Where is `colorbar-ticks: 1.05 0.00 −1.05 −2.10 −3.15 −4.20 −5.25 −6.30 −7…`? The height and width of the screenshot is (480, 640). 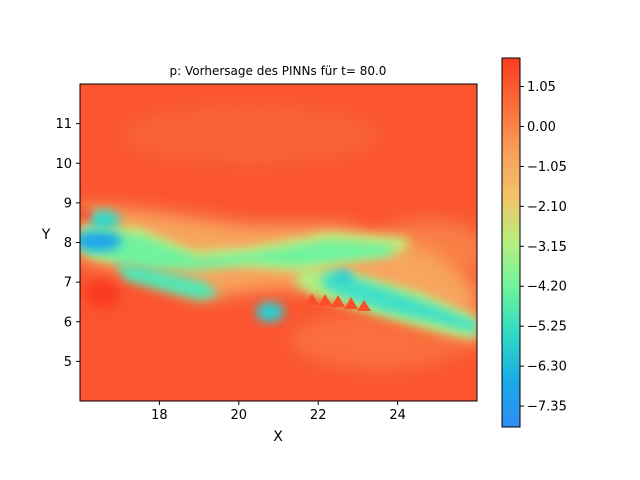 colorbar-ticks: 1.05 0.00 −1.05 −2.10 −3.15 −4.20 −5.25 −6.30 −7… is located at coordinates (543, 247).